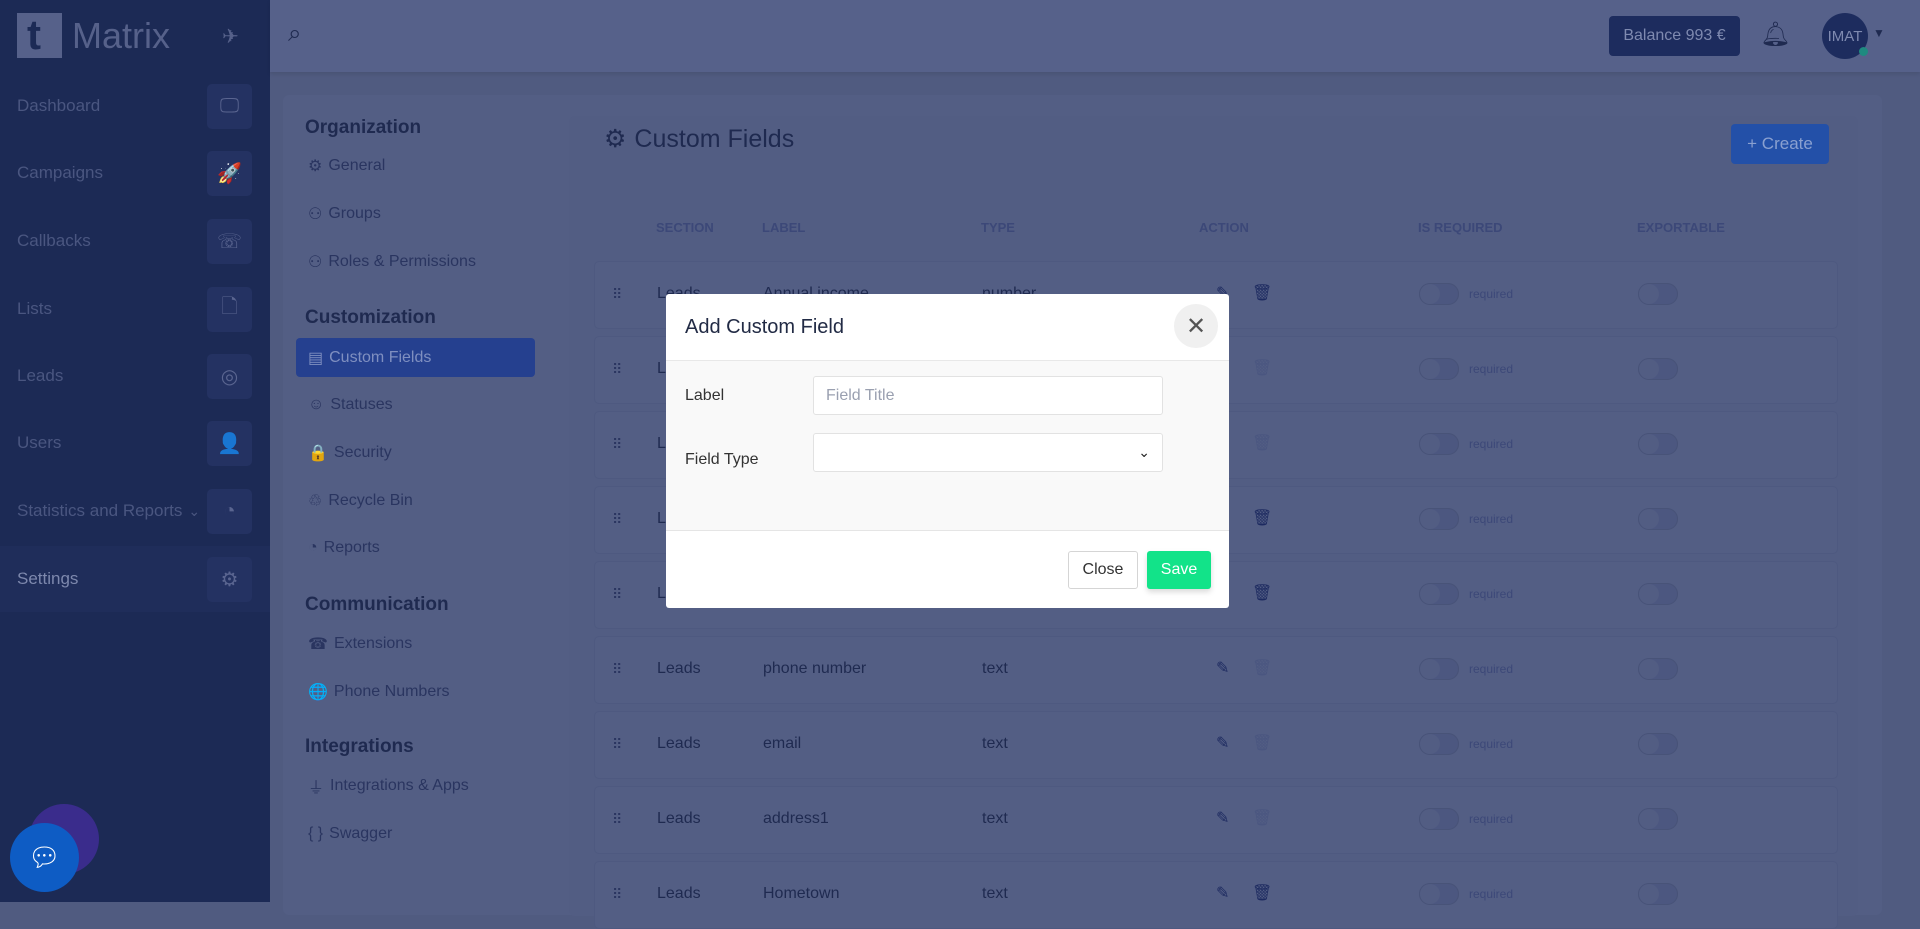 The width and height of the screenshot is (1920, 929). I want to click on table-row: ⠿ Leads Hometown text ✎ 🗑︎ required, so click(1216, 895).